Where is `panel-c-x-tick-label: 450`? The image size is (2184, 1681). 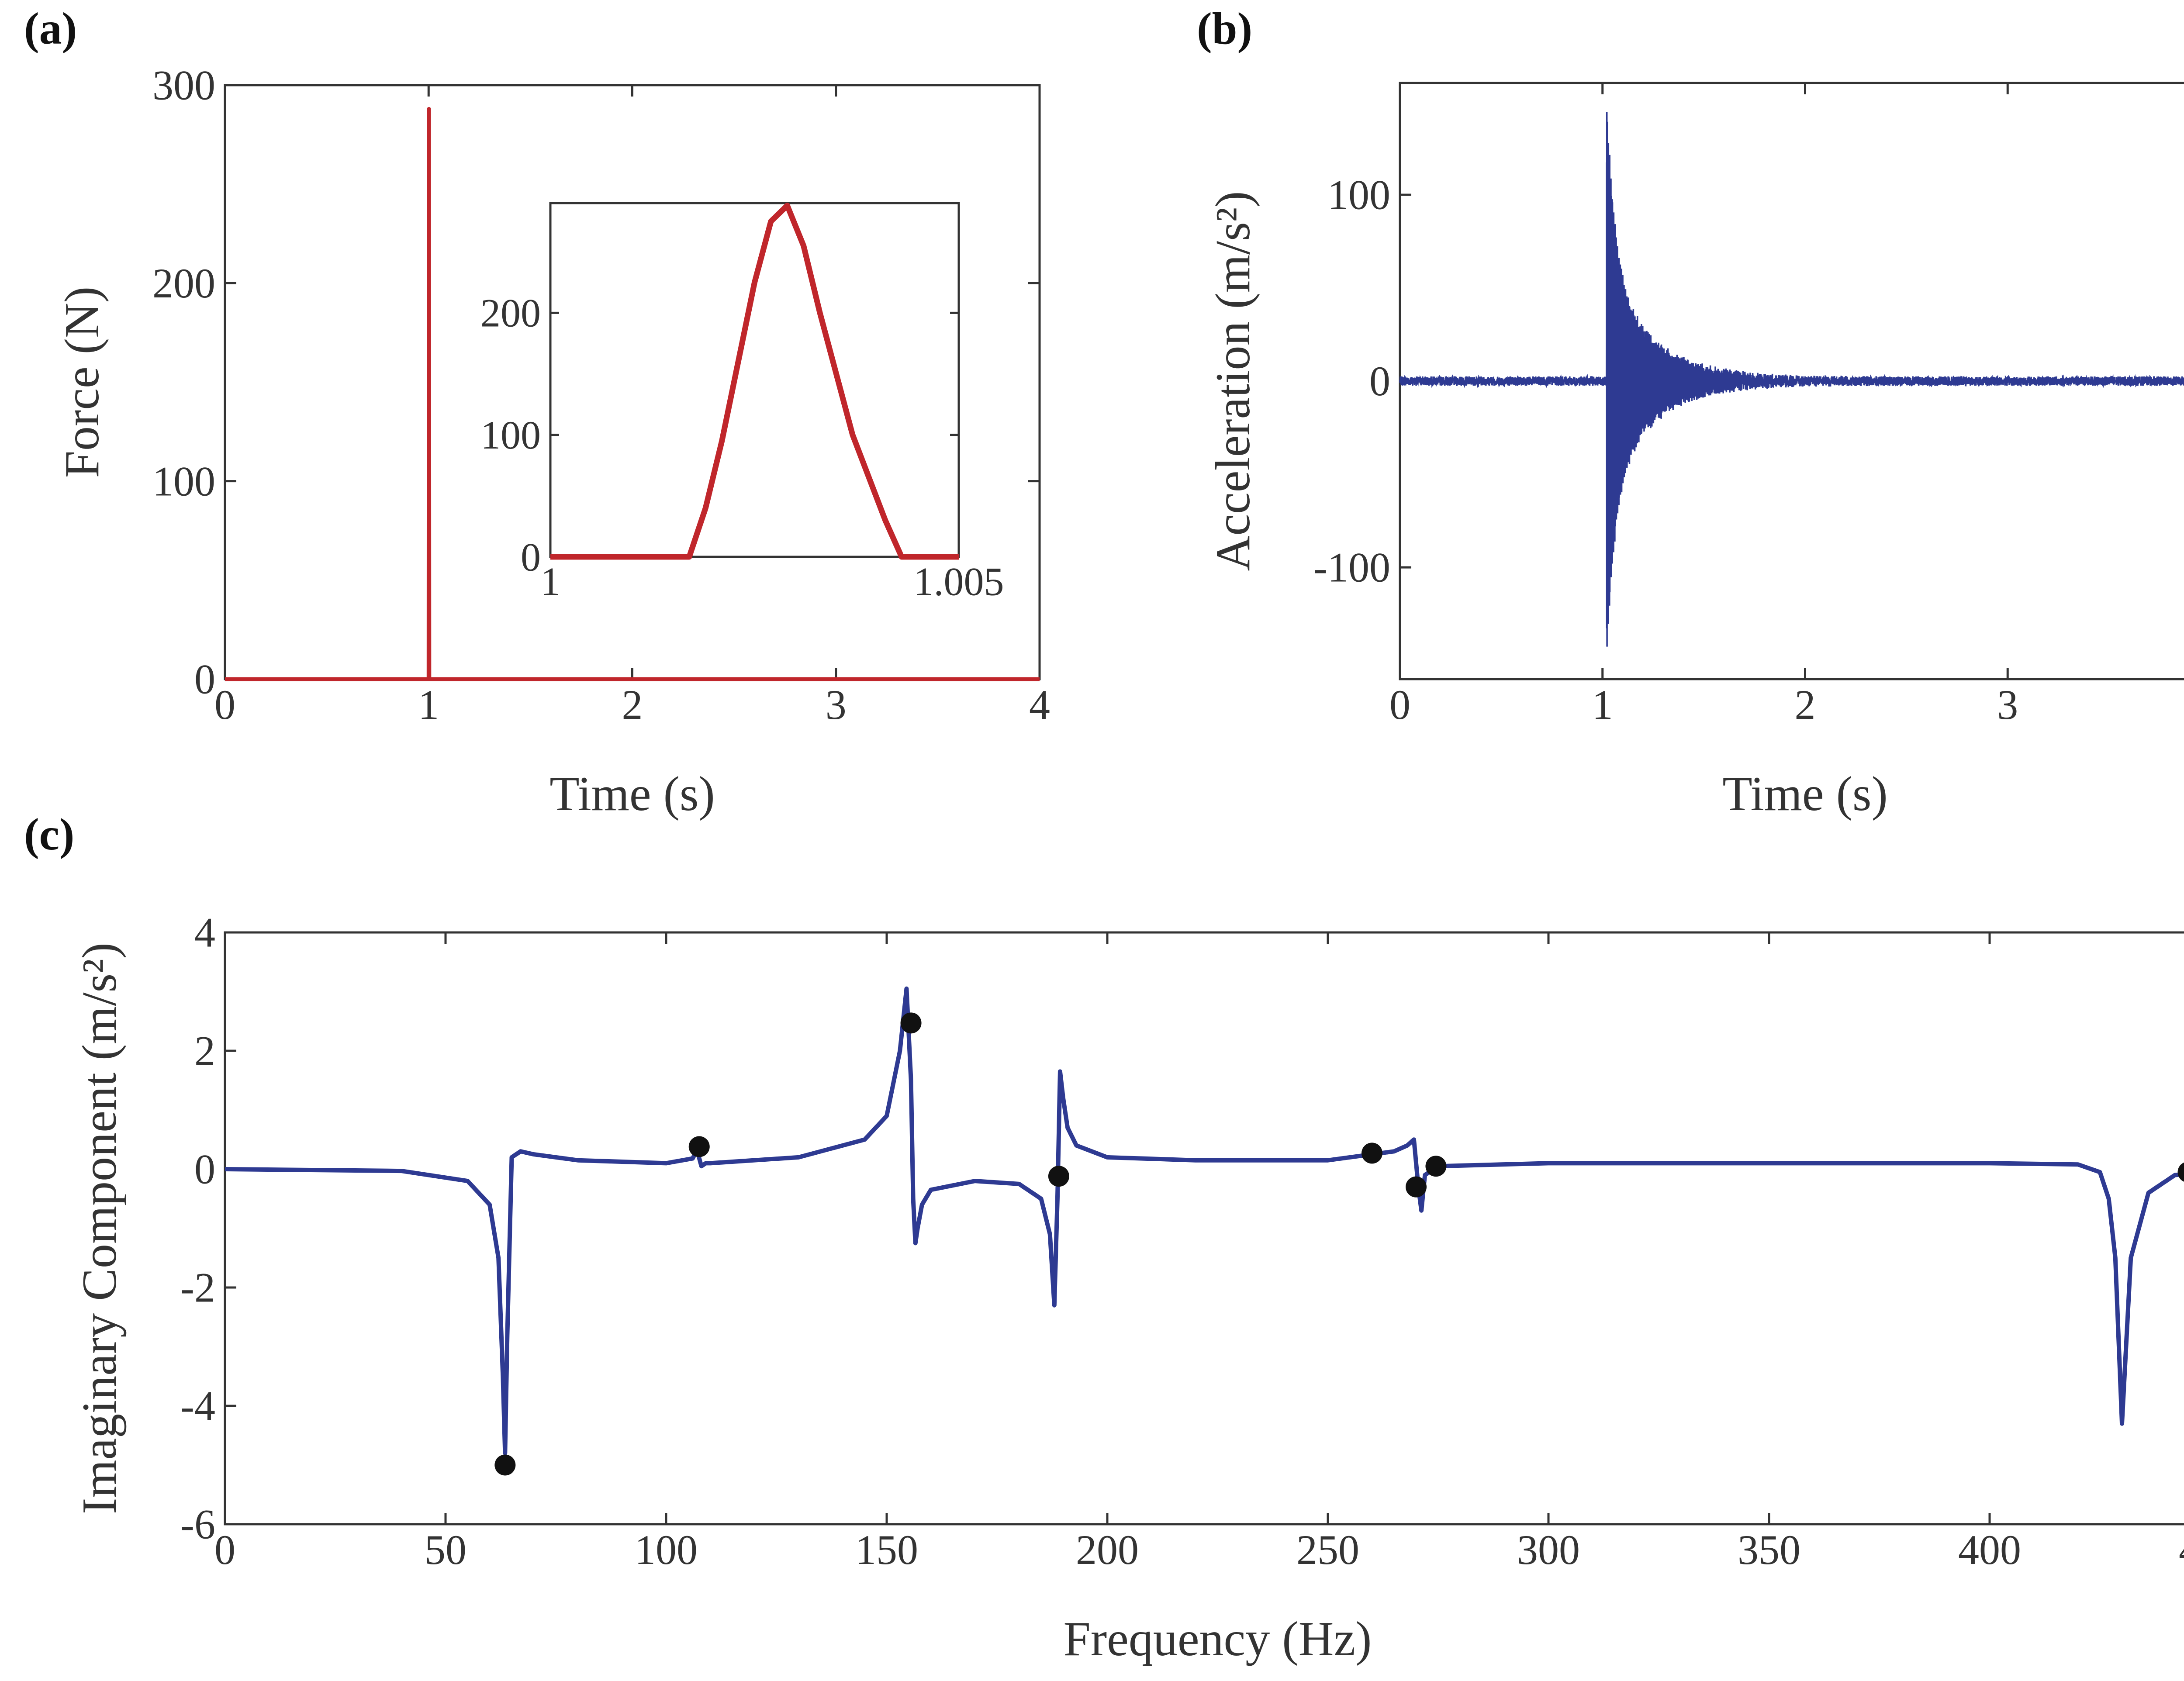 panel-c-x-tick-label: 450 is located at coordinates (2181, 1549).